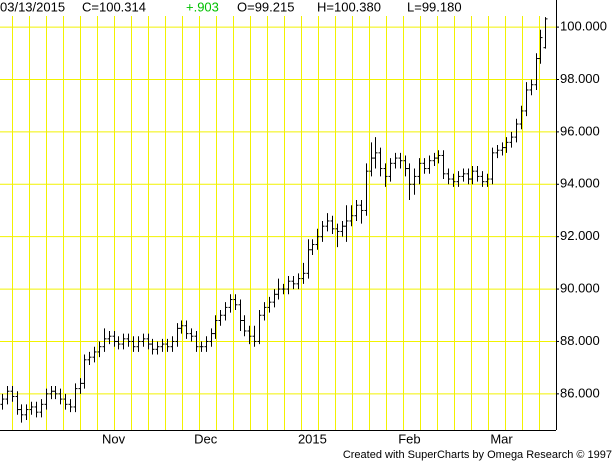 This screenshot has width=614, height=463. Describe the element at coordinates (580, 130) in the screenshot. I see `y-tick-label: 96.000` at that location.